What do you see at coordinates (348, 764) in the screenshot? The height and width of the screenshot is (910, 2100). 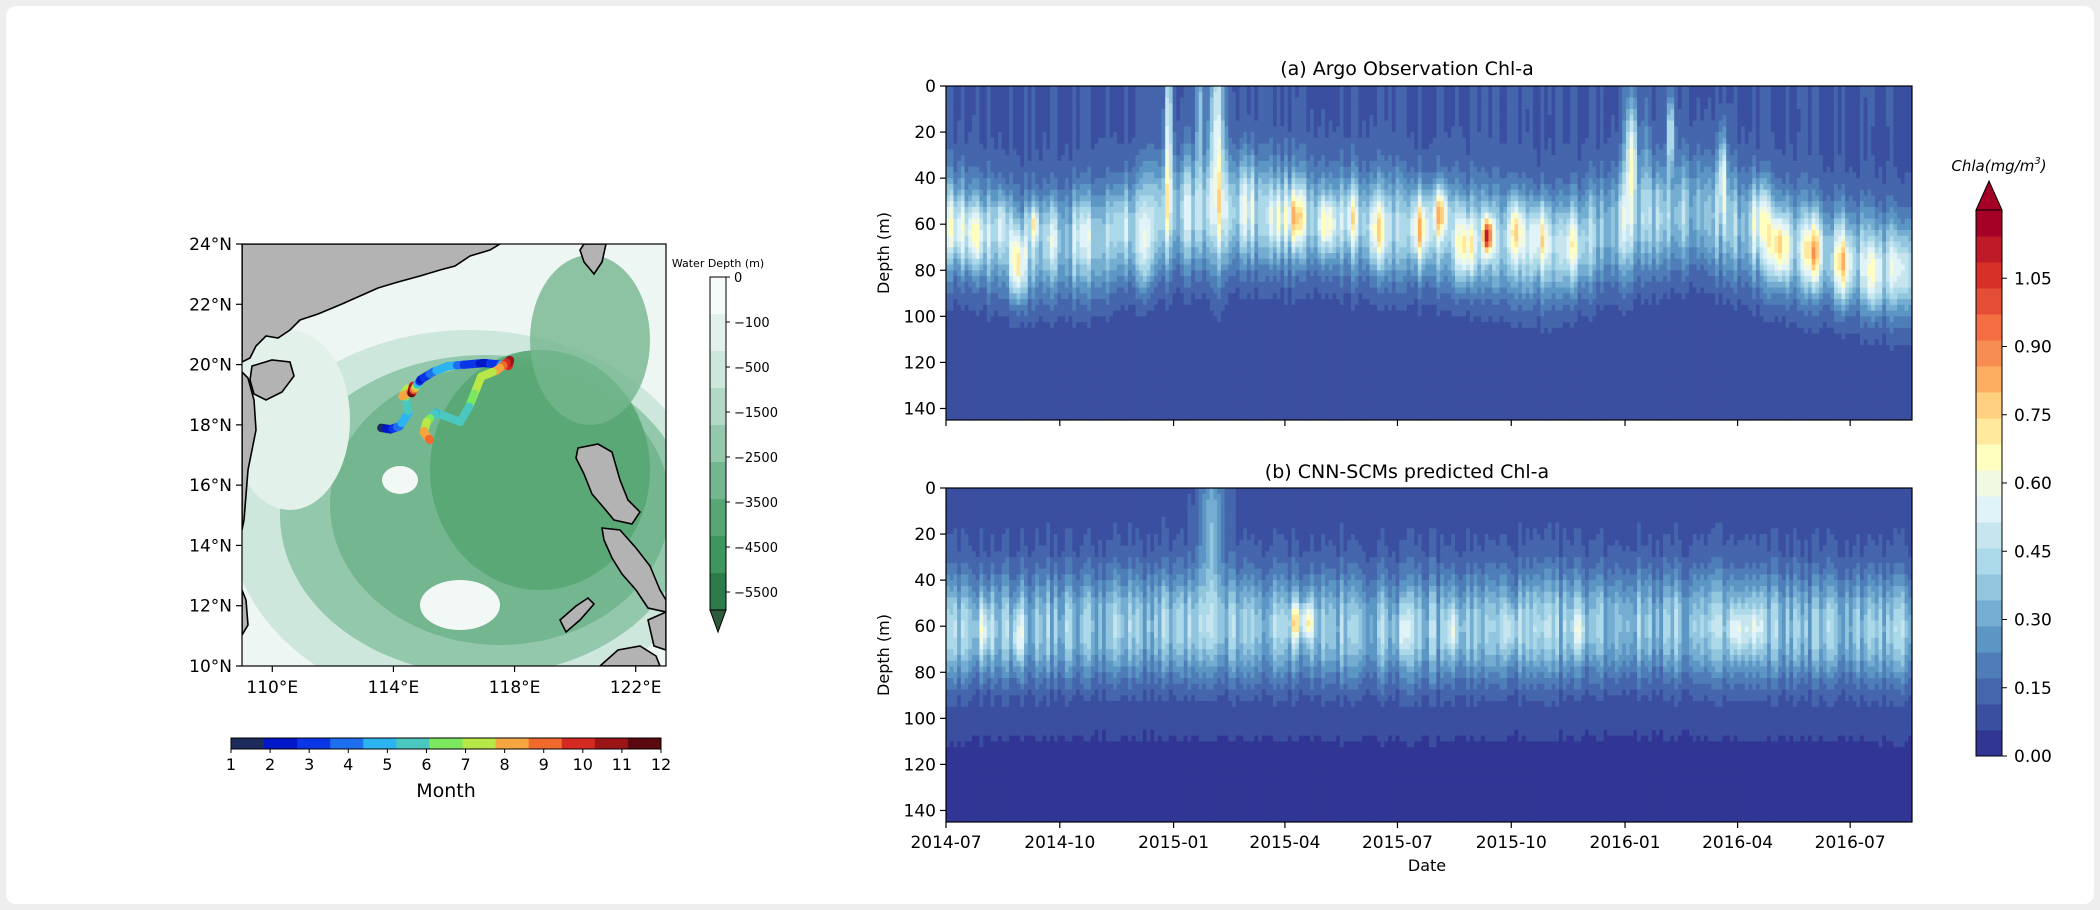 I see `month-colorbar-tick-label: 4` at bounding box center [348, 764].